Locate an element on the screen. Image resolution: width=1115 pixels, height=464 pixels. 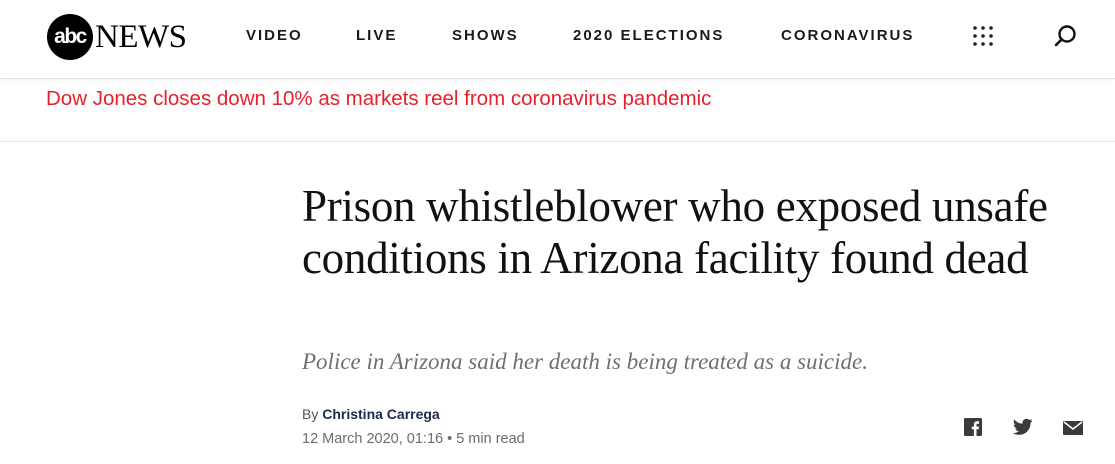
nav-item-video: VIDEO is located at coordinates (274, 35).